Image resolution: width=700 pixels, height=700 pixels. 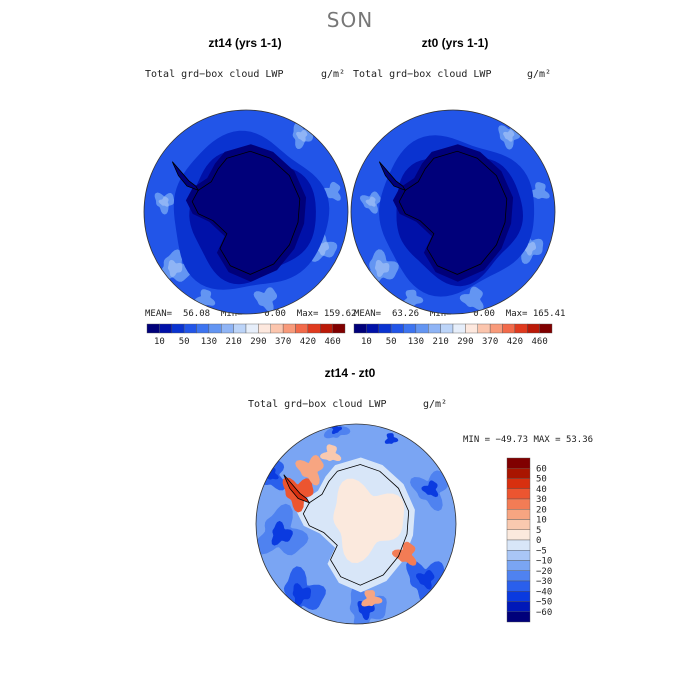 I want to click on panel2-max: 165.41, so click(x=549, y=314).